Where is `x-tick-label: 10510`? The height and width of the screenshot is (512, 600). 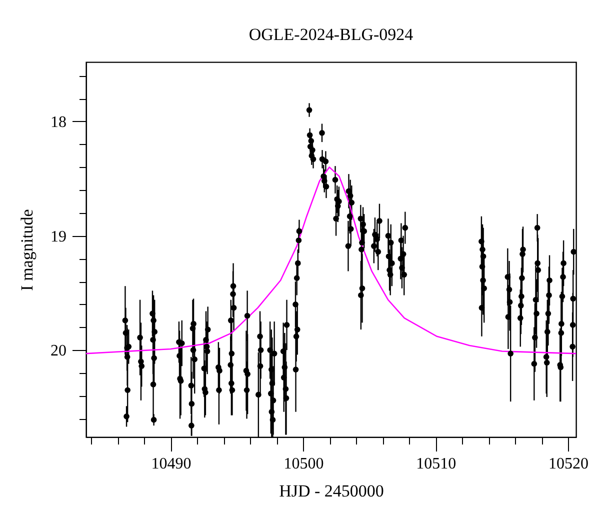 x-tick-label: 10510 is located at coordinates (436, 464).